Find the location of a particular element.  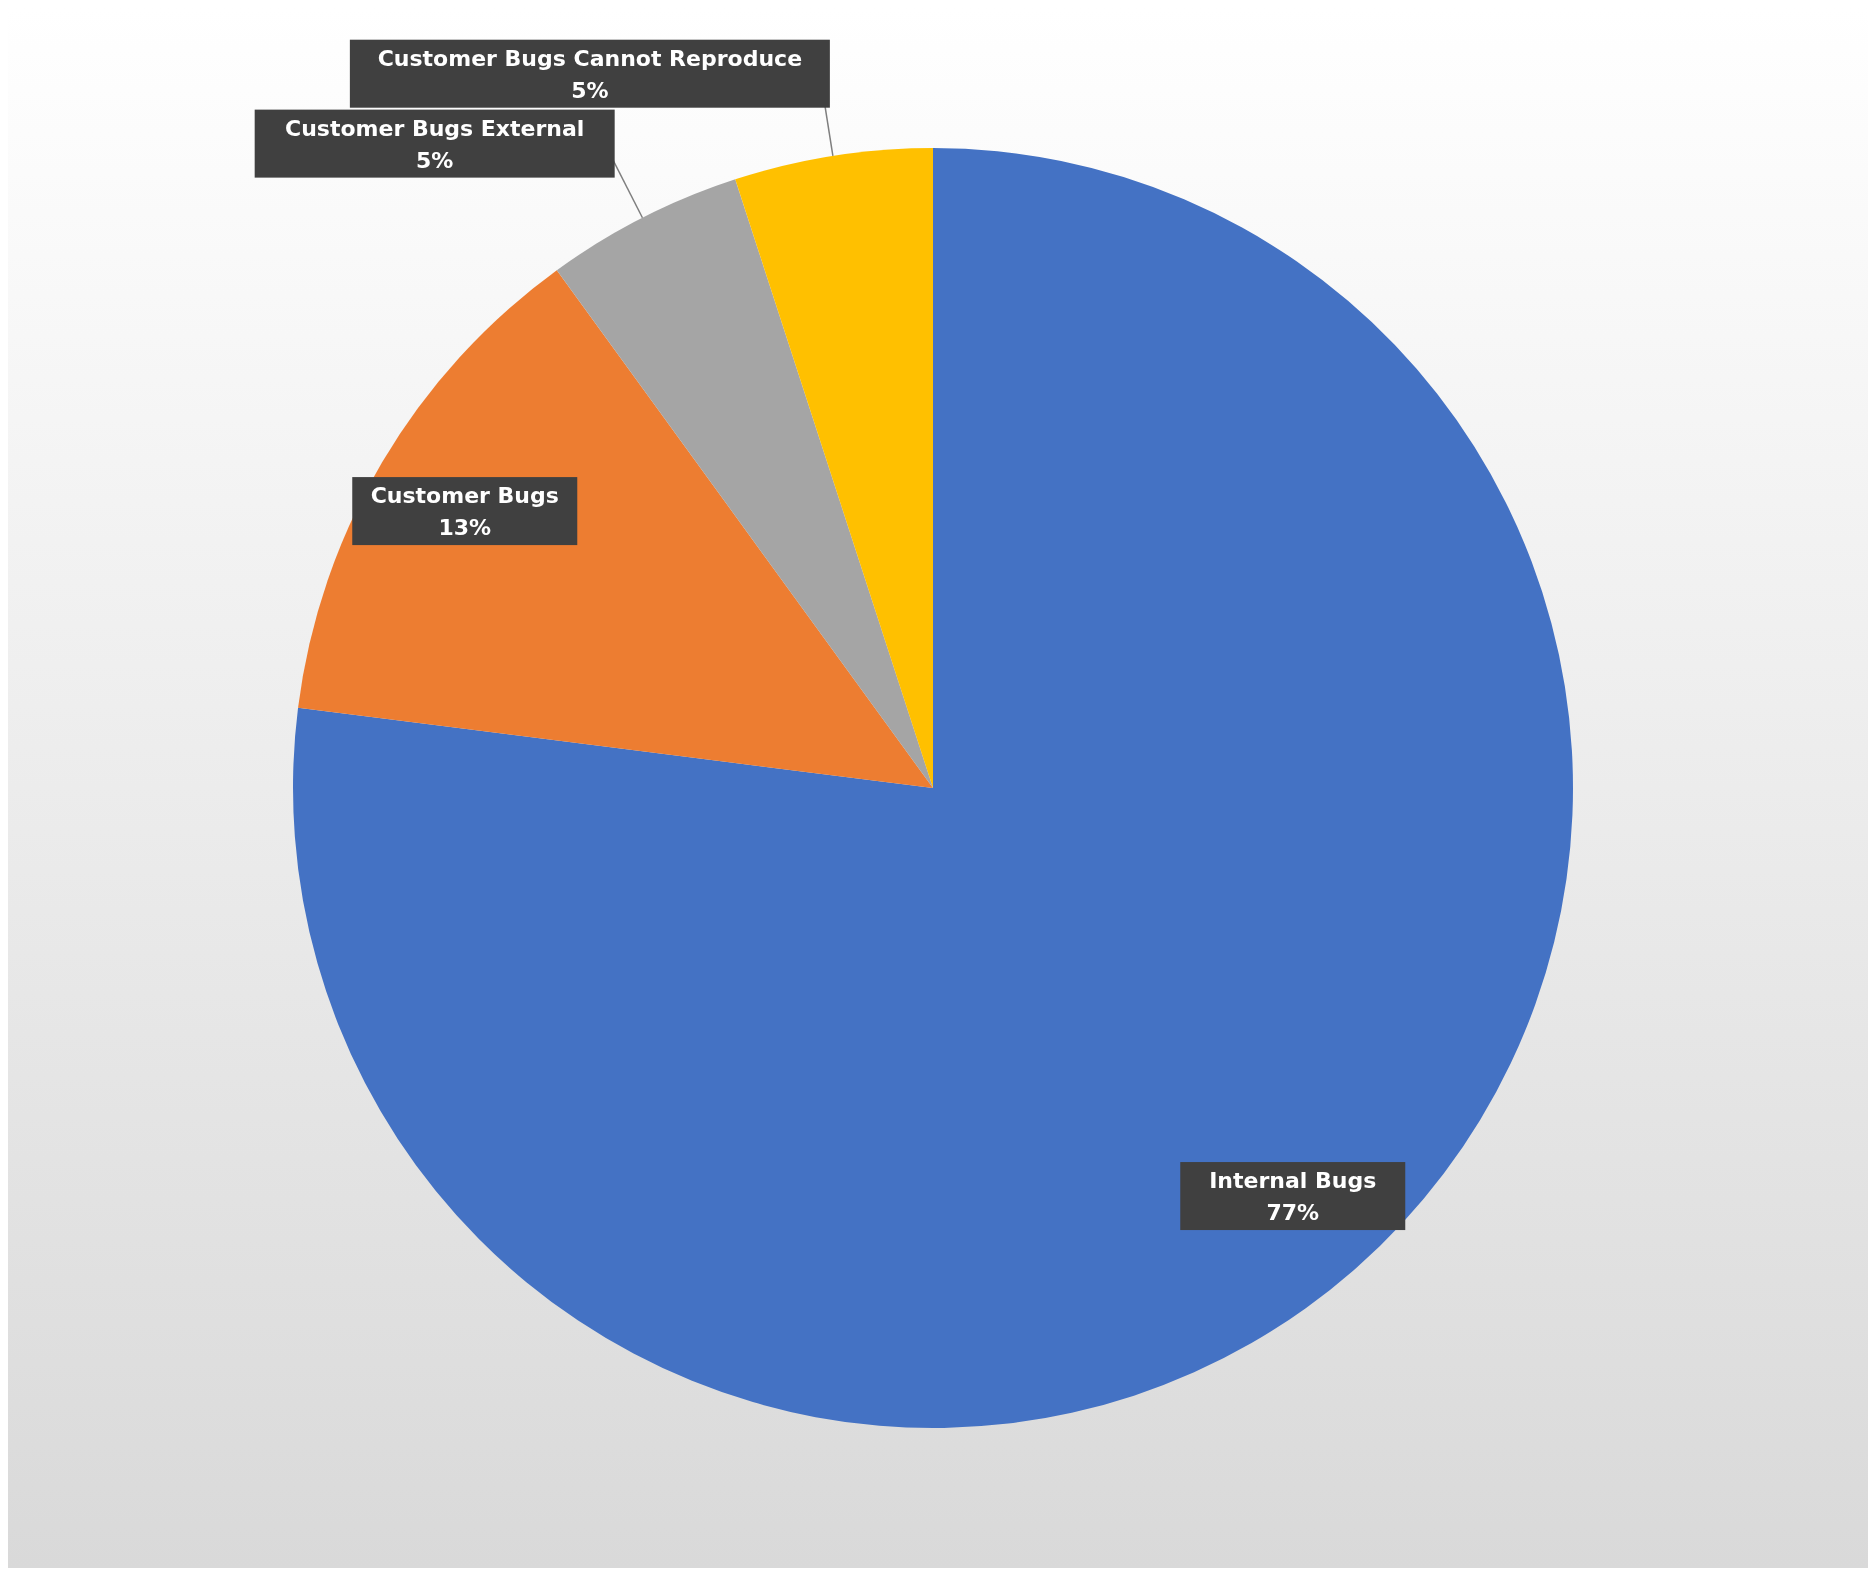

slice-label: Customer Bugs is located at coordinates (464, 496).